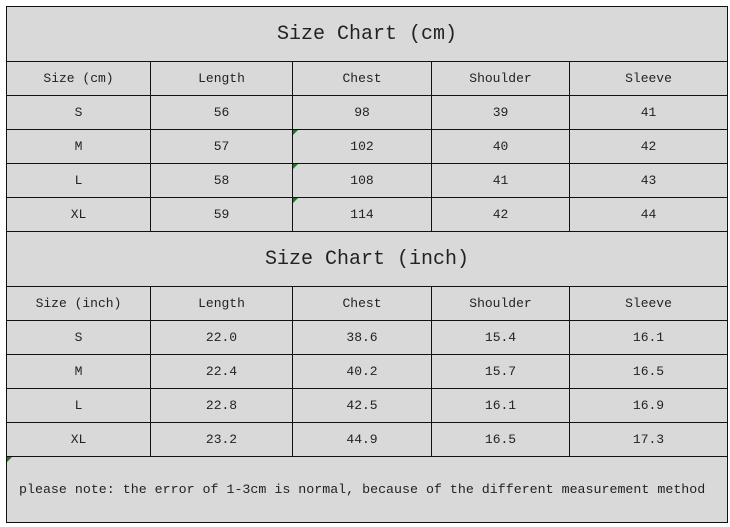  What do you see at coordinates (362, 214) in the screenshot?
I see `table-cell: 114` at bounding box center [362, 214].